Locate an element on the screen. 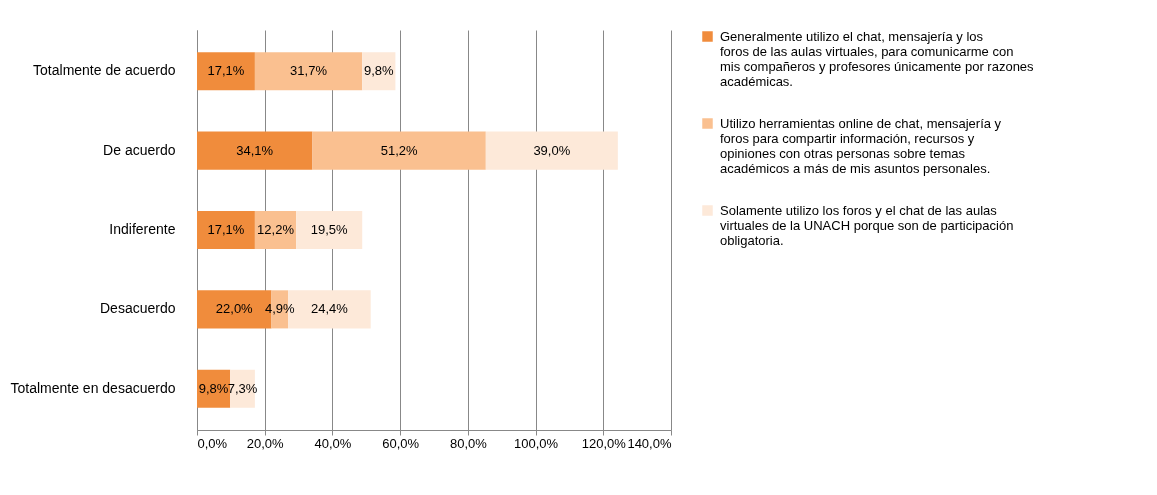  data-label: 24,4% is located at coordinates (329, 309).